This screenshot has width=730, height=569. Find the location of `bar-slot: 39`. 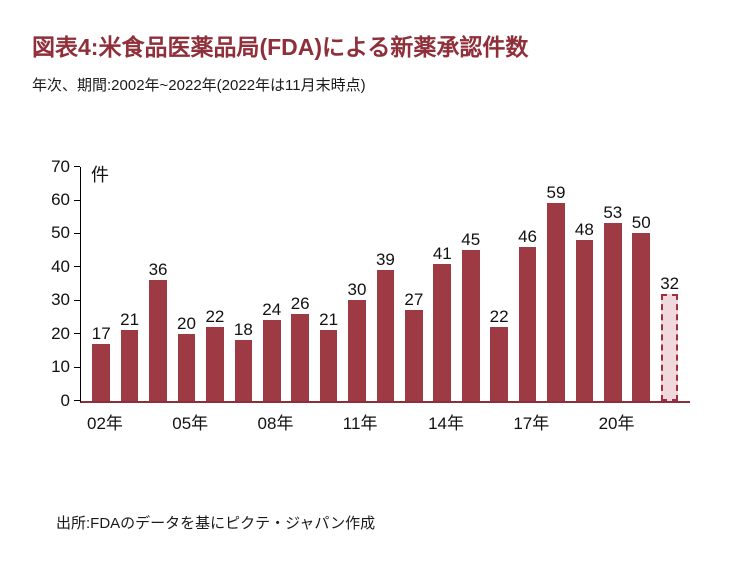

bar-slot: 39 is located at coordinates (385, 284).